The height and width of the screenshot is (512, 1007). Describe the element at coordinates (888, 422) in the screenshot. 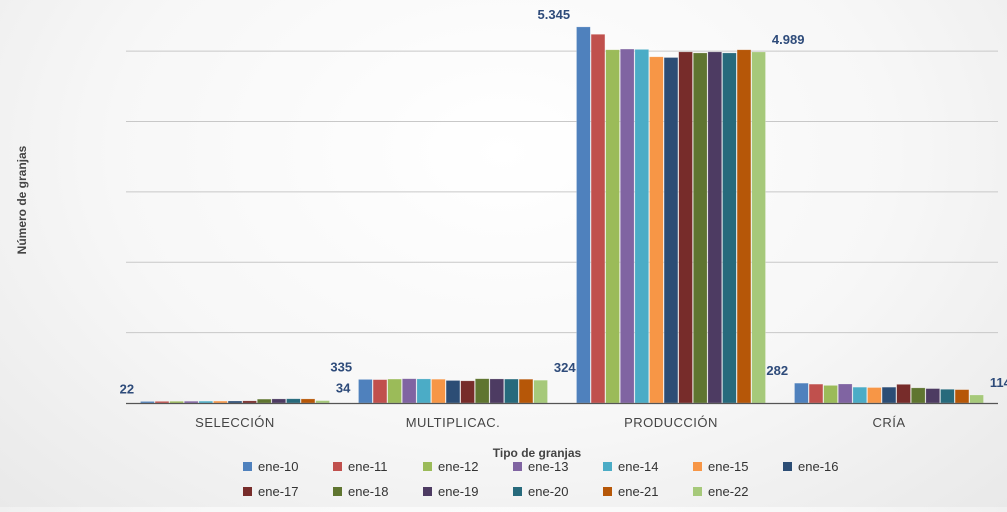

I see `category-label: CRÍA` at that location.